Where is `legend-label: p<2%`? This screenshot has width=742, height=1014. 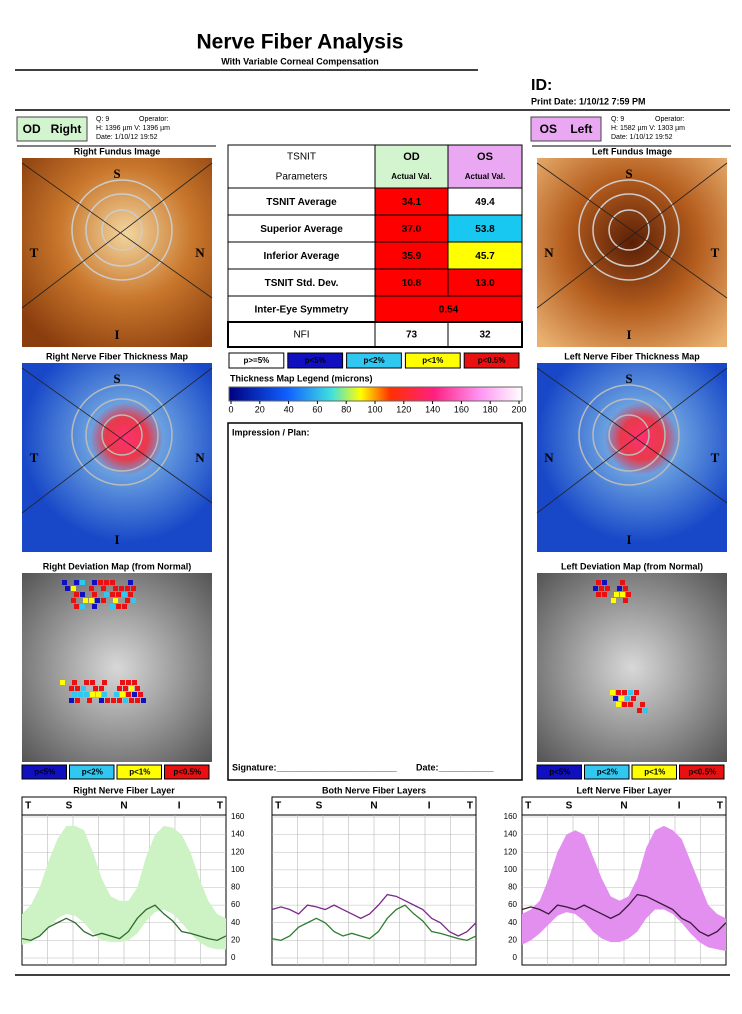
legend-label: p<2% is located at coordinates (92, 772).